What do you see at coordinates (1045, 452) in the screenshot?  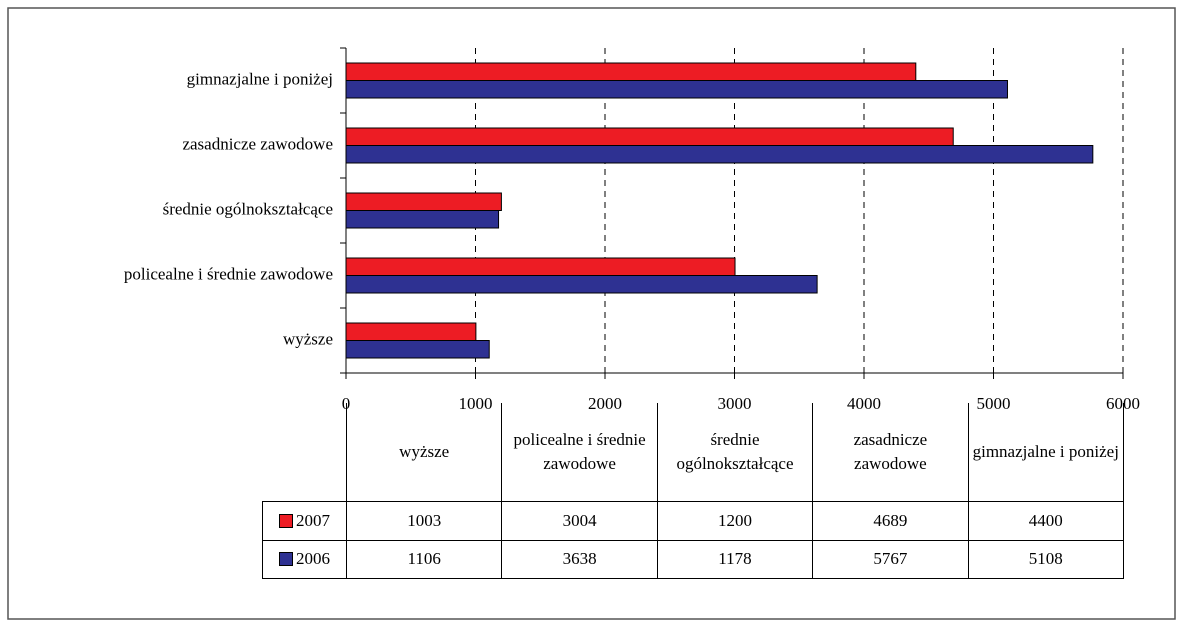 I see `table-header: gimnazjalne i poniżej` at bounding box center [1045, 452].